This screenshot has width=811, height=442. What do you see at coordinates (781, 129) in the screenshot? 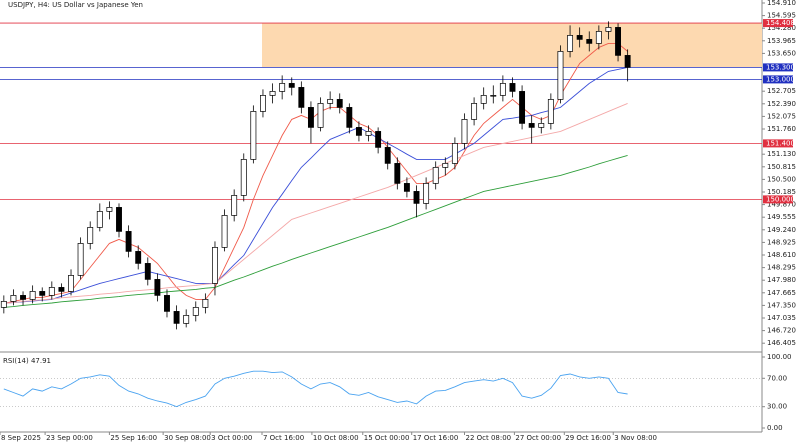
I see `y-tick-label: 151.760` at bounding box center [781, 129].